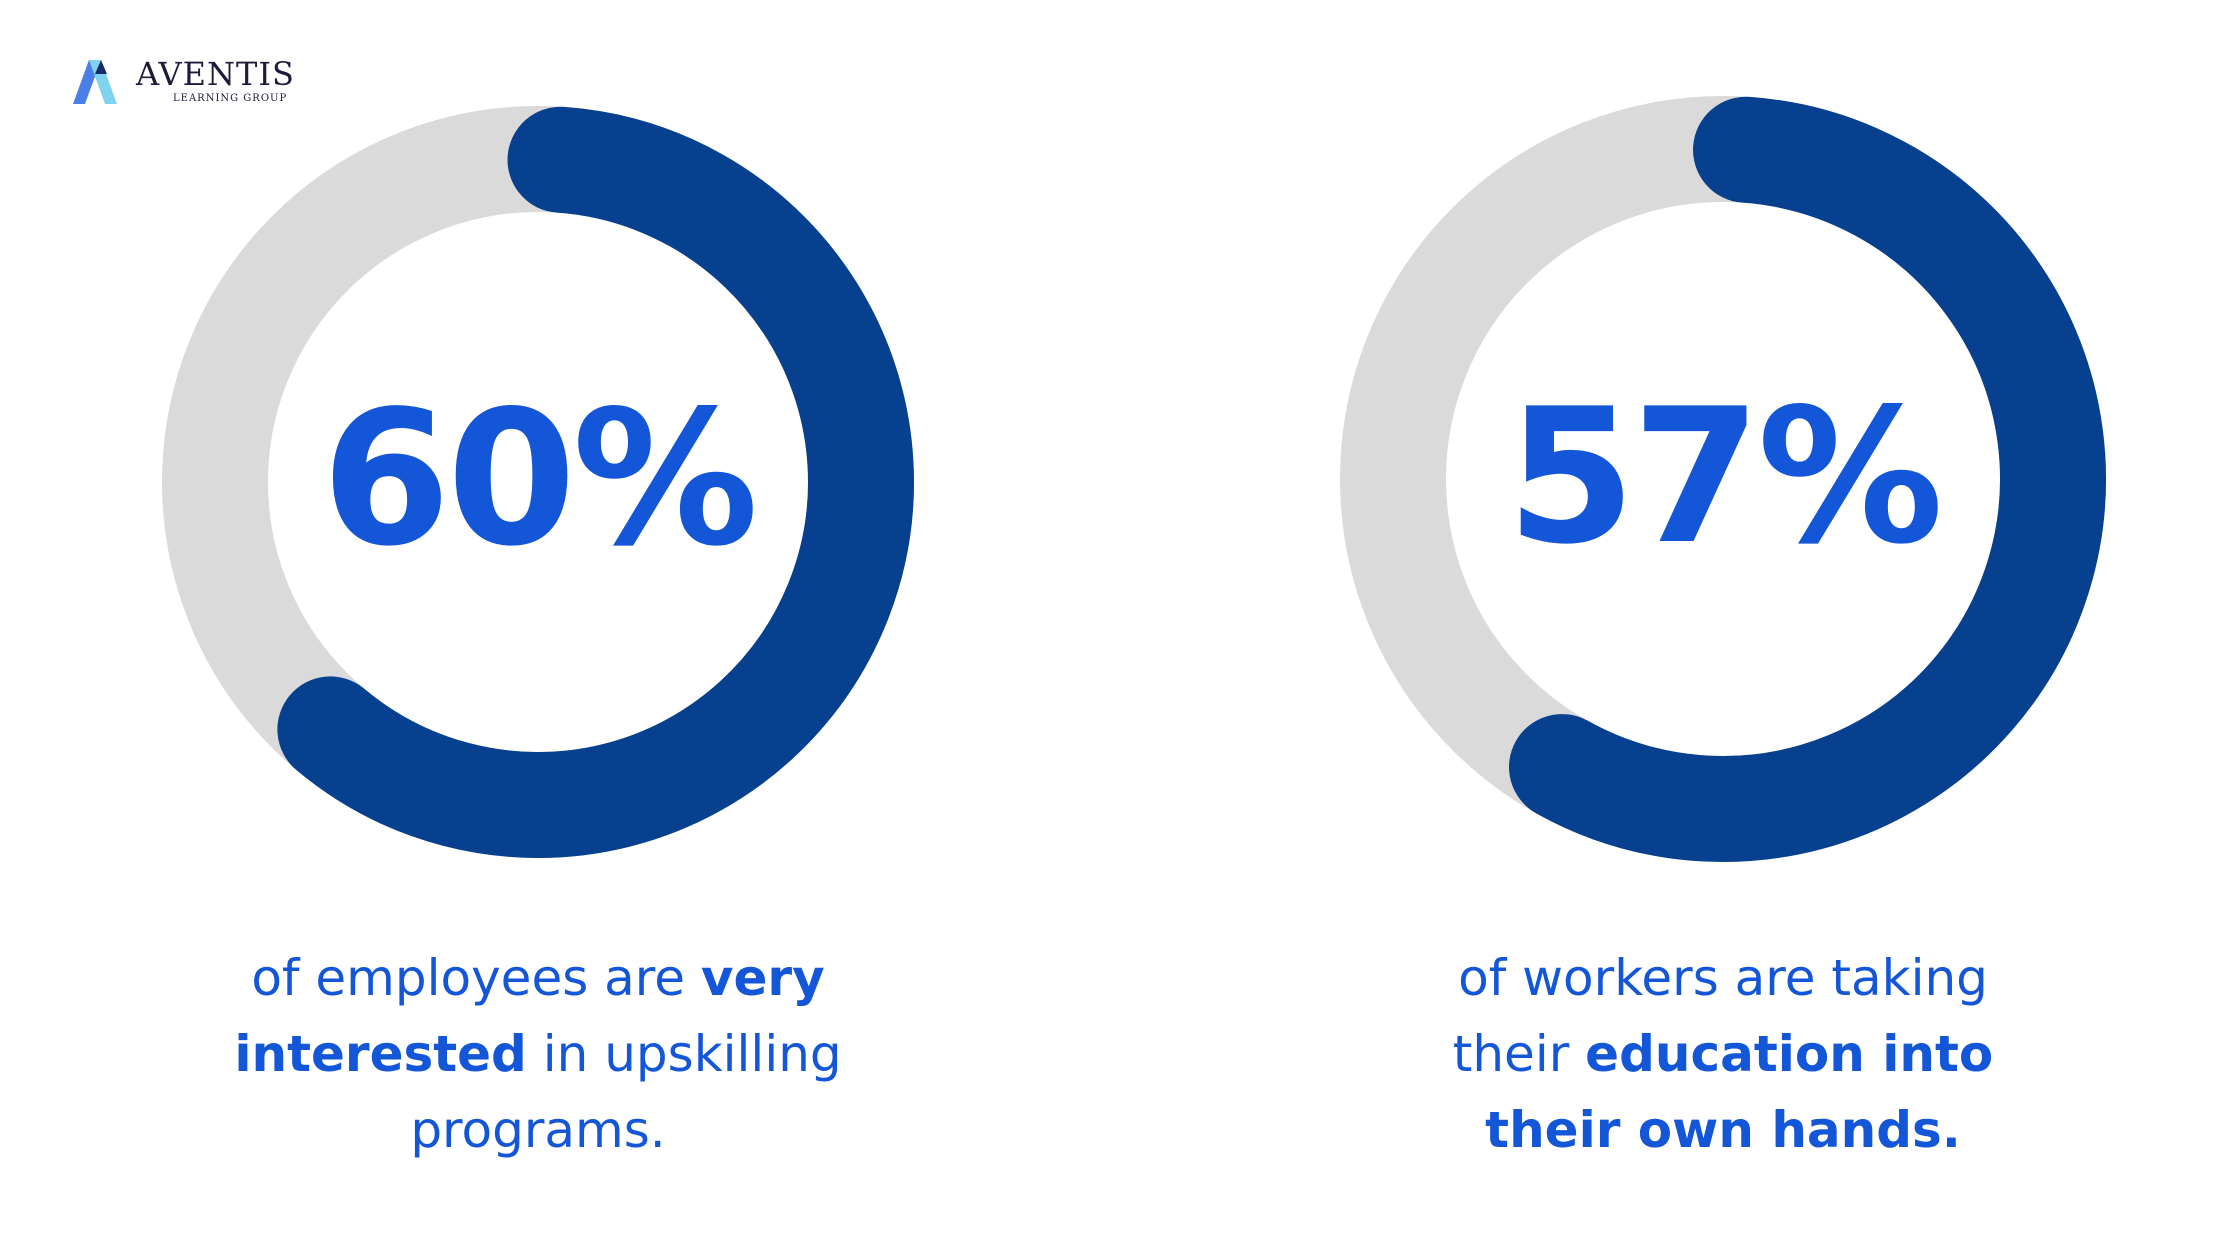  I want to click on caption-text: programs., so click(538, 1130).